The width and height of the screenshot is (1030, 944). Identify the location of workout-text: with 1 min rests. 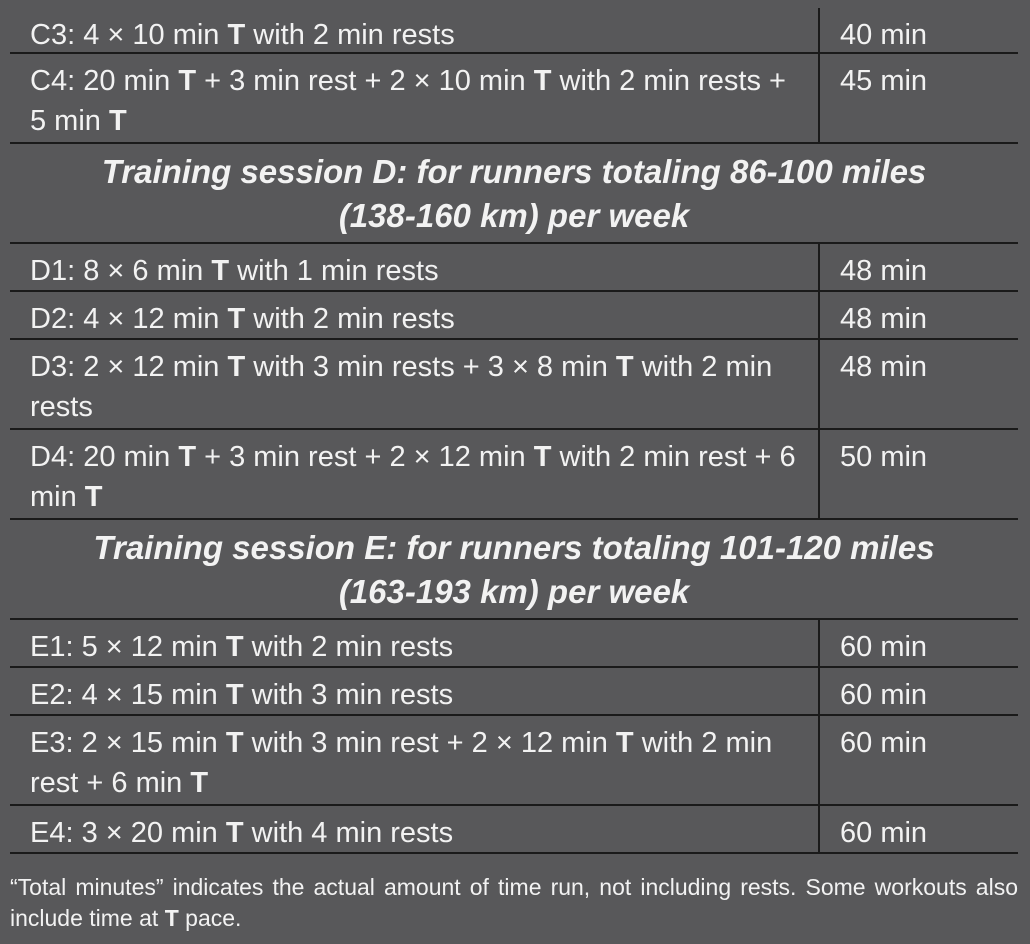
(334, 271).